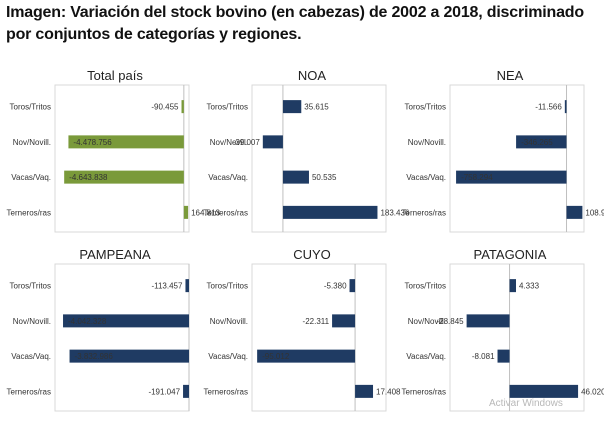 Image resolution: width=604 pixels, height=423 pixels. I want to click on value-label-vacas-vaq: -3.832.986, so click(94, 356).